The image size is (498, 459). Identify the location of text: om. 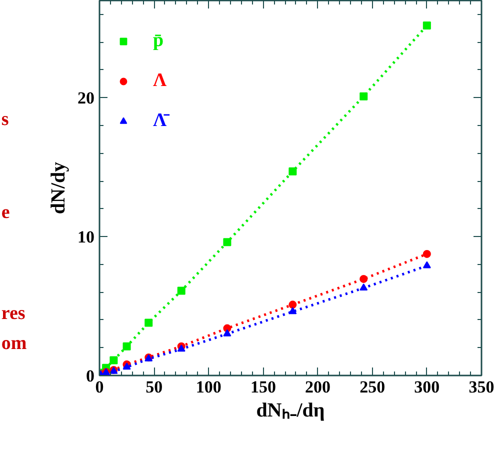
(14, 343).